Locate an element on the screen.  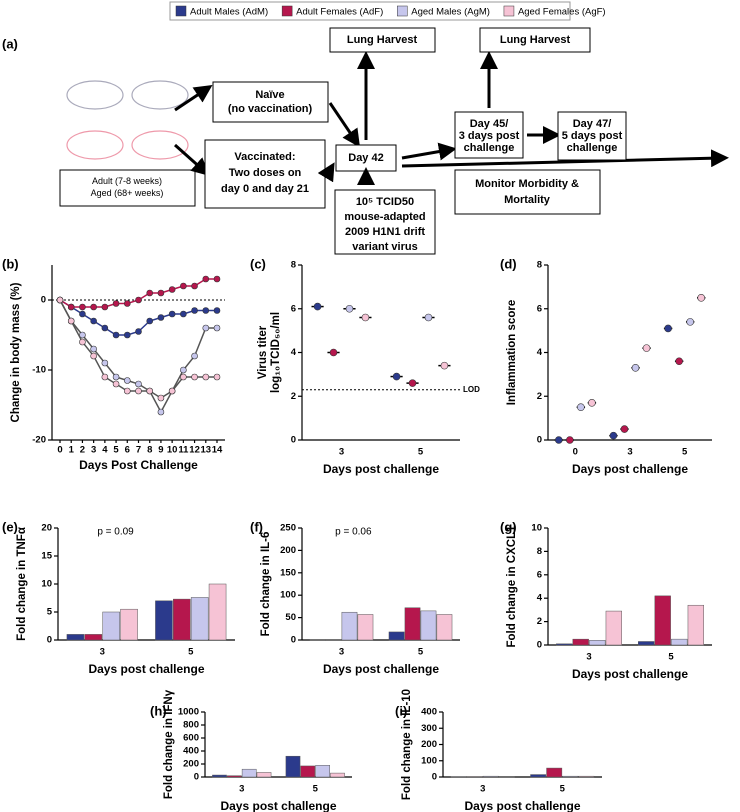
y-tick-label: 600 is located at coordinates (191, 738).